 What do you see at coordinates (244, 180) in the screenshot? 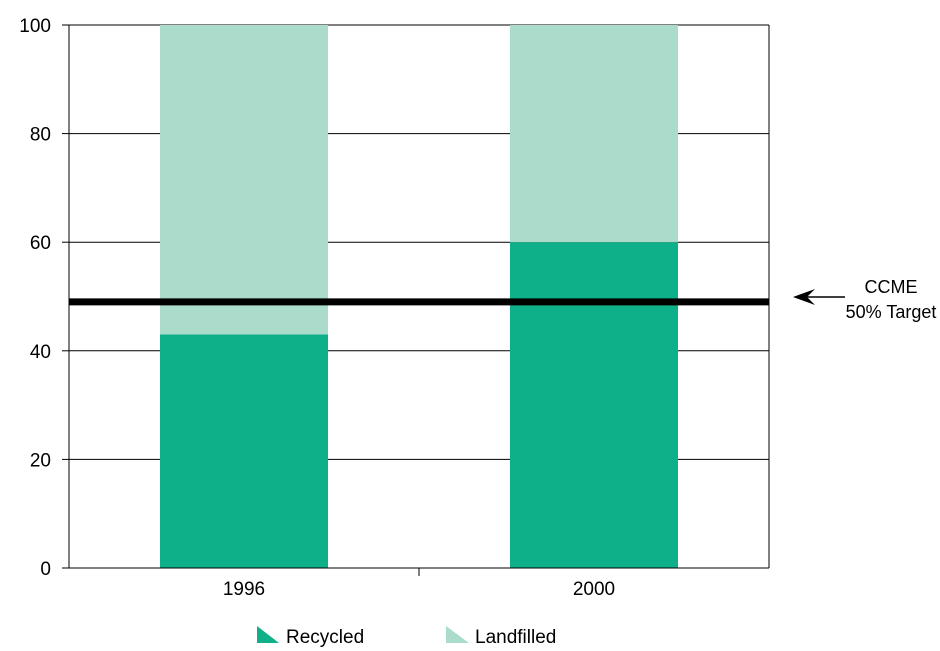
I see `bar-landfilled-1996` at bounding box center [244, 180].